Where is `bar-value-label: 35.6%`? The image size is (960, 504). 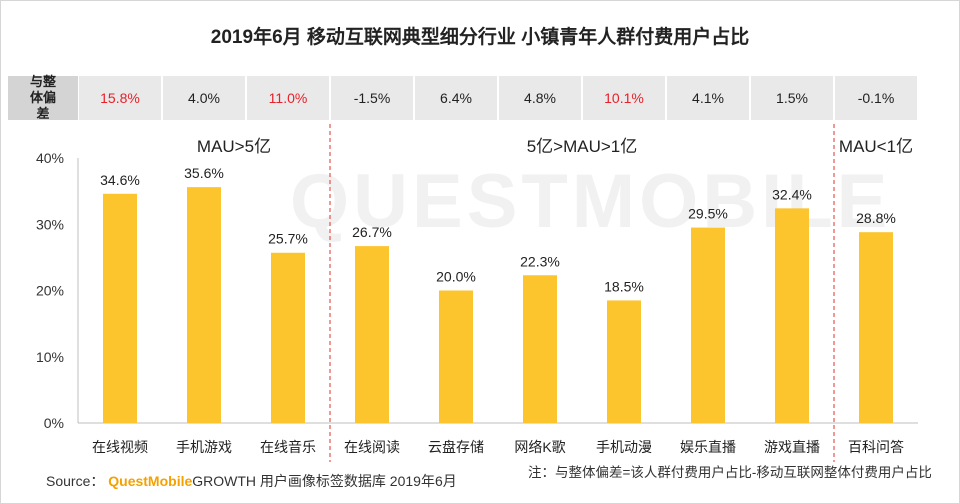 bar-value-label: 35.6% is located at coordinates (204, 173).